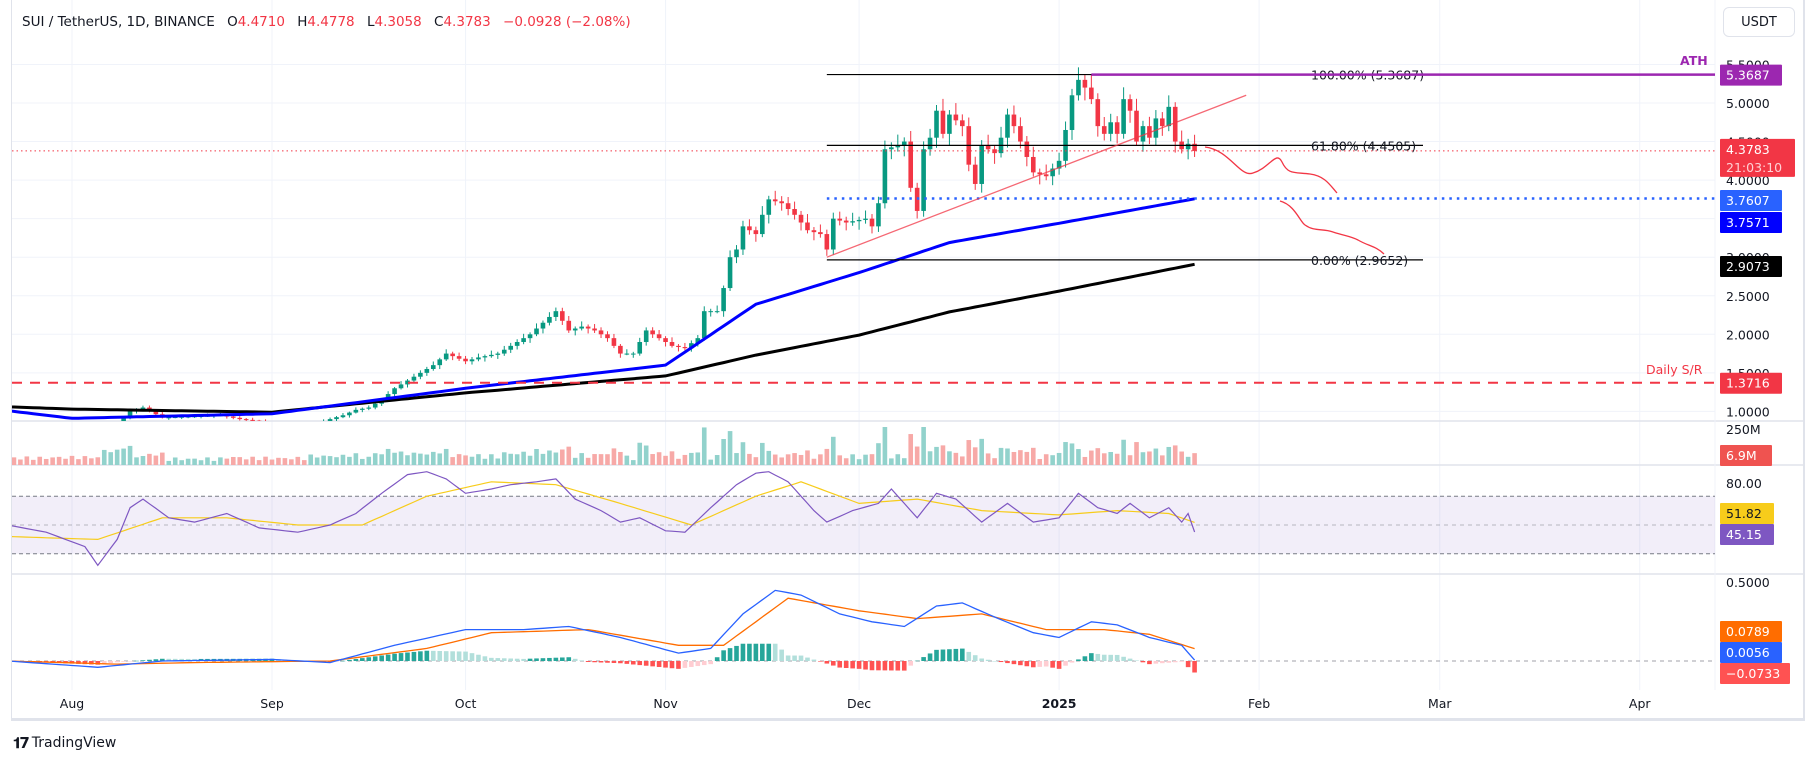  What do you see at coordinates (1748, 652) in the screenshot?
I see `macd-badge-value: 0.0056` at bounding box center [1748, 652].